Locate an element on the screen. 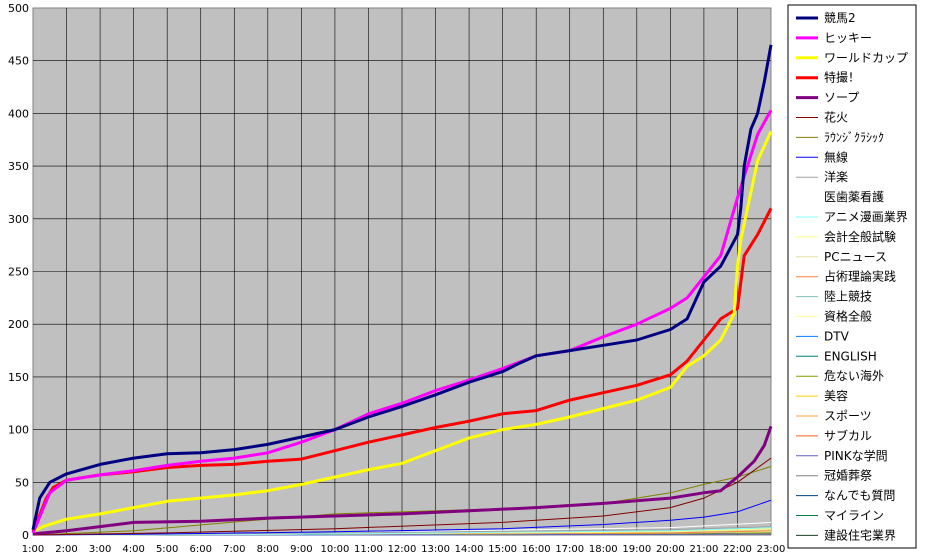 The height and width of the screenshot is (556, 930). legend-label: 洋楽 is located at coordinates (836, 176).